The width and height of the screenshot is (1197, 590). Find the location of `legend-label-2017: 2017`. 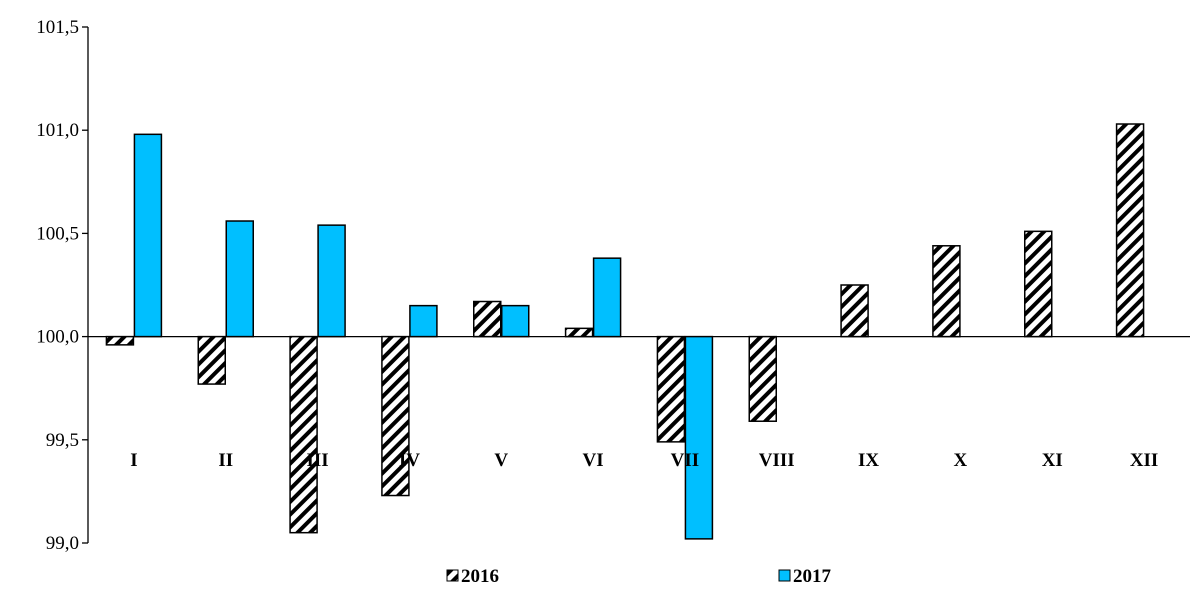

legend-label-2017: 2017 is located at coordinates (812, 575).